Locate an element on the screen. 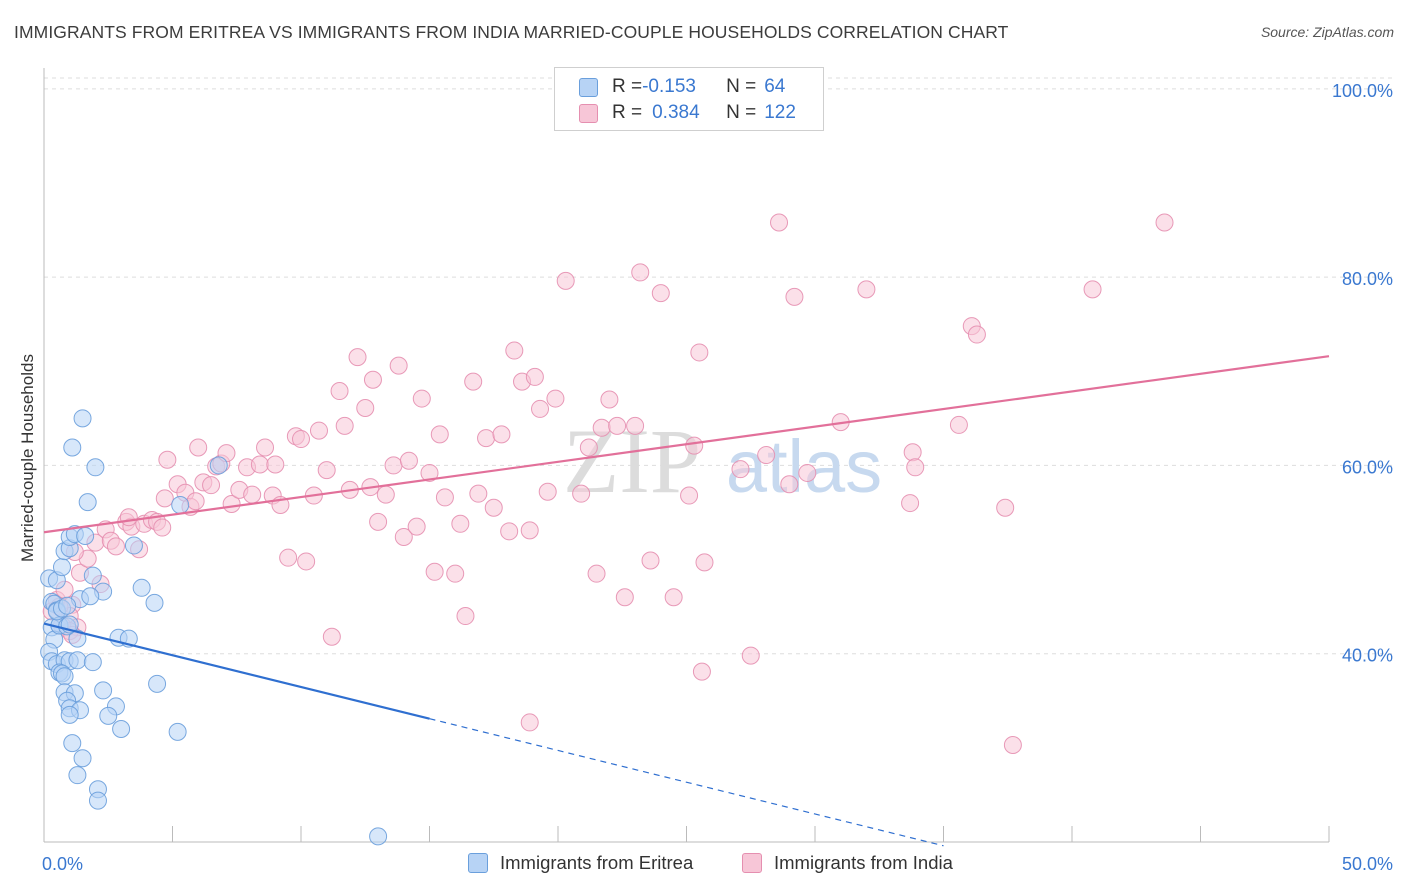 This screenshot has width=1406, height=892. bottom-legend-india: Immigrants from India is located at coordinates (847, 863).